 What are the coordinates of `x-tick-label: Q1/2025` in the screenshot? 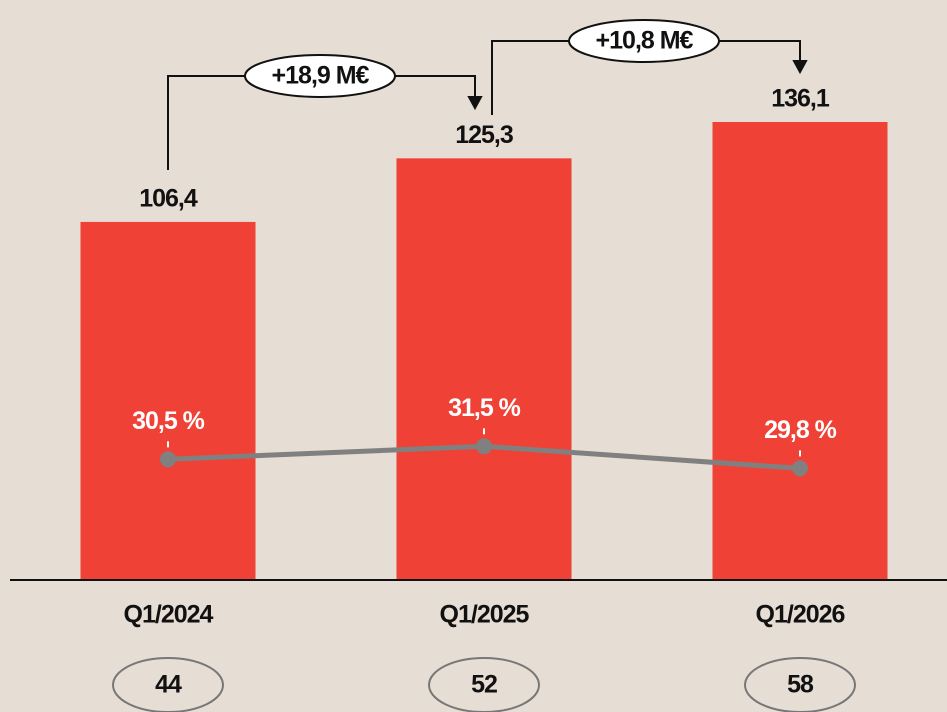 It's located at (485, 615).